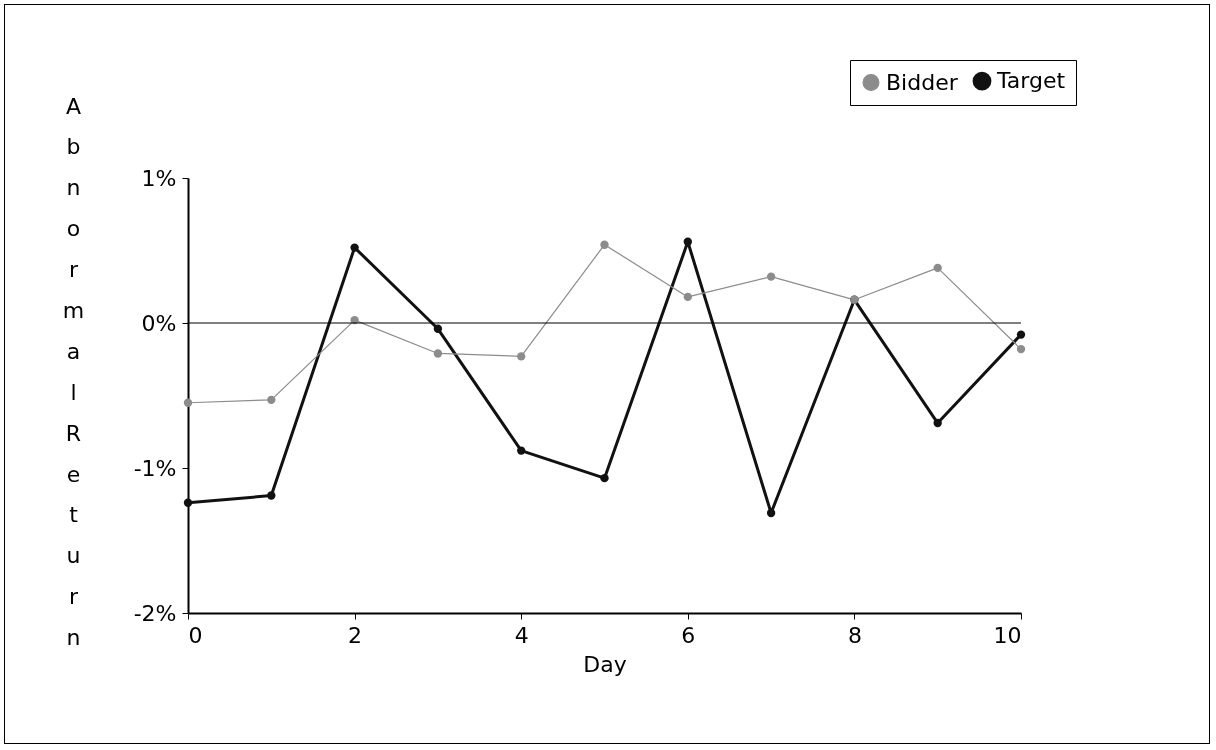  Describe the element at coordinates (155, 613) in the screenshot. I see `y-tick-label: -2%` at that location.